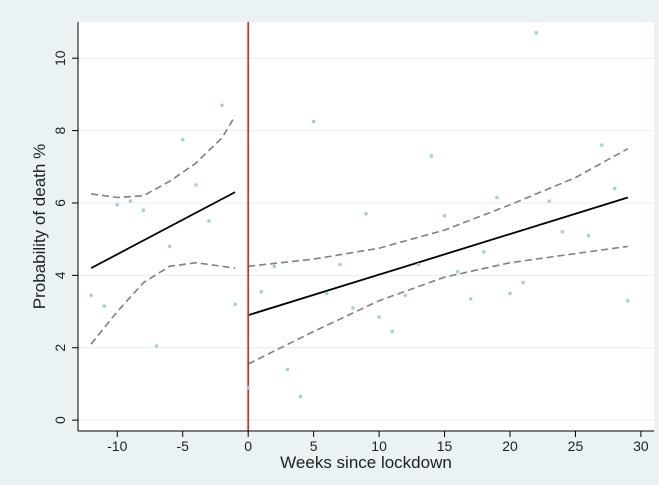 The image size is (659, 485). I want to click on y-tick-label: 0, so click(60, 420).